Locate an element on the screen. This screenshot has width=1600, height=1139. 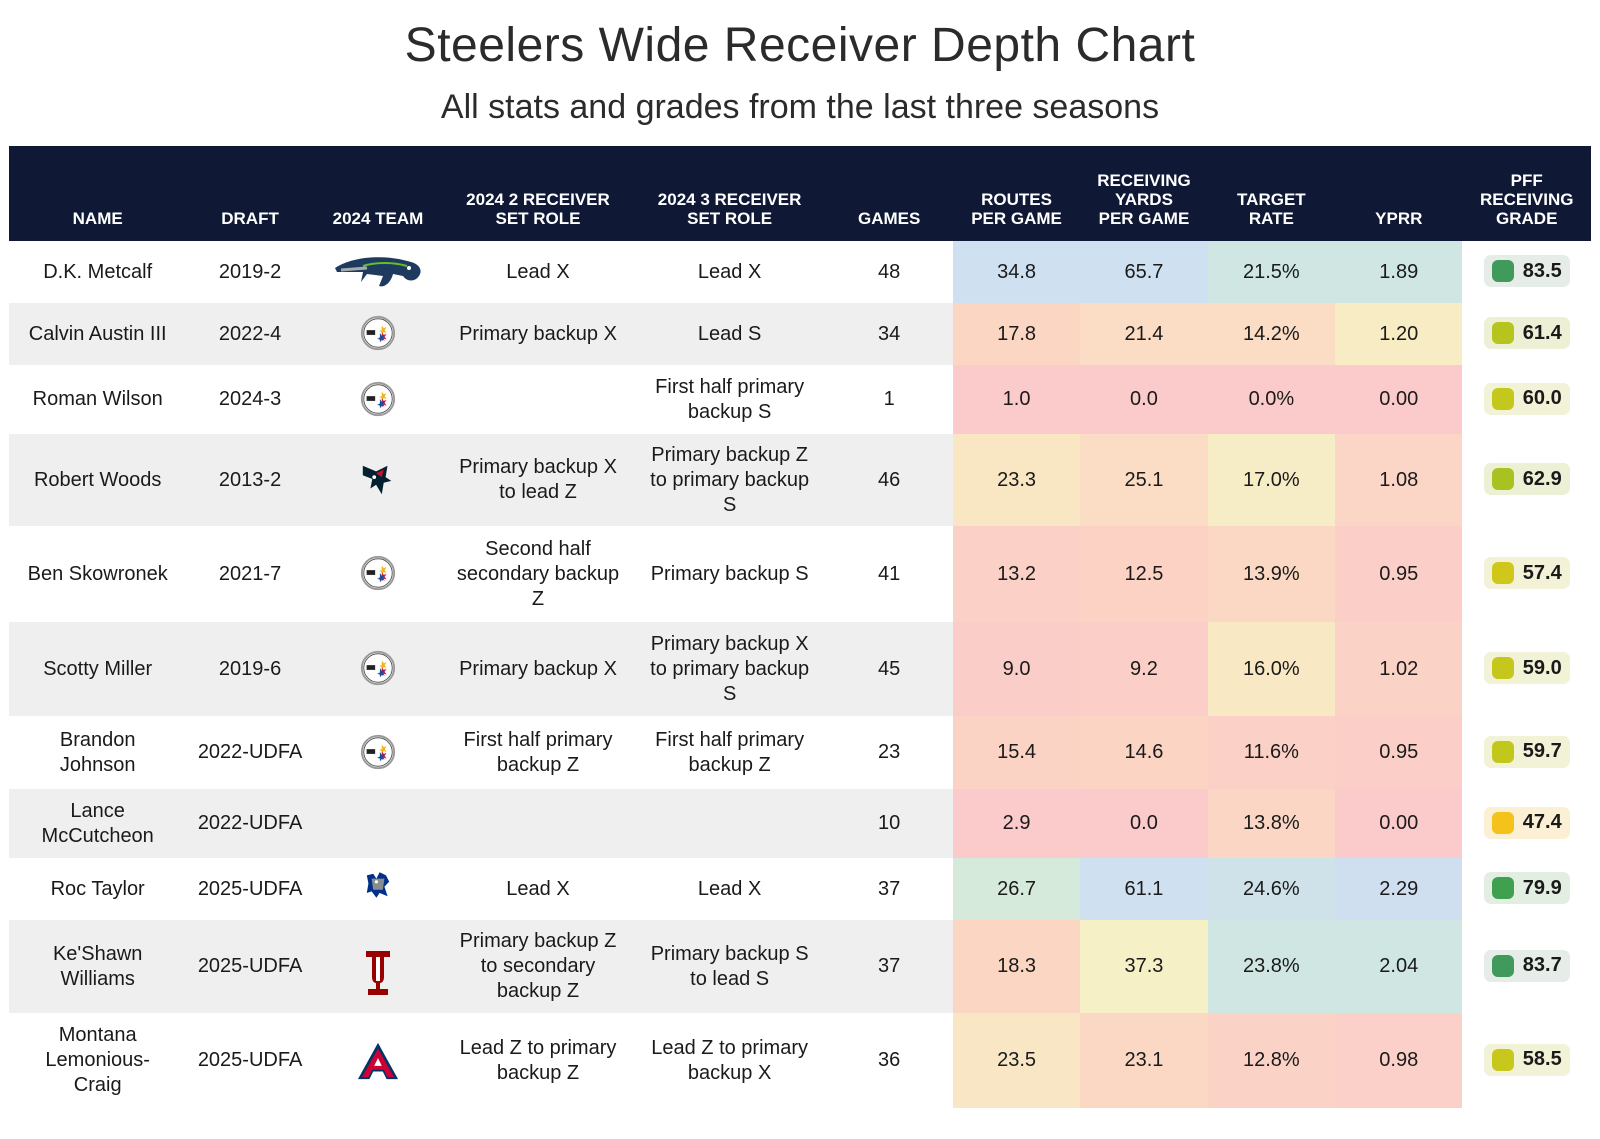
grade-badge: 79.9 is located at coordinates (1526, 888).